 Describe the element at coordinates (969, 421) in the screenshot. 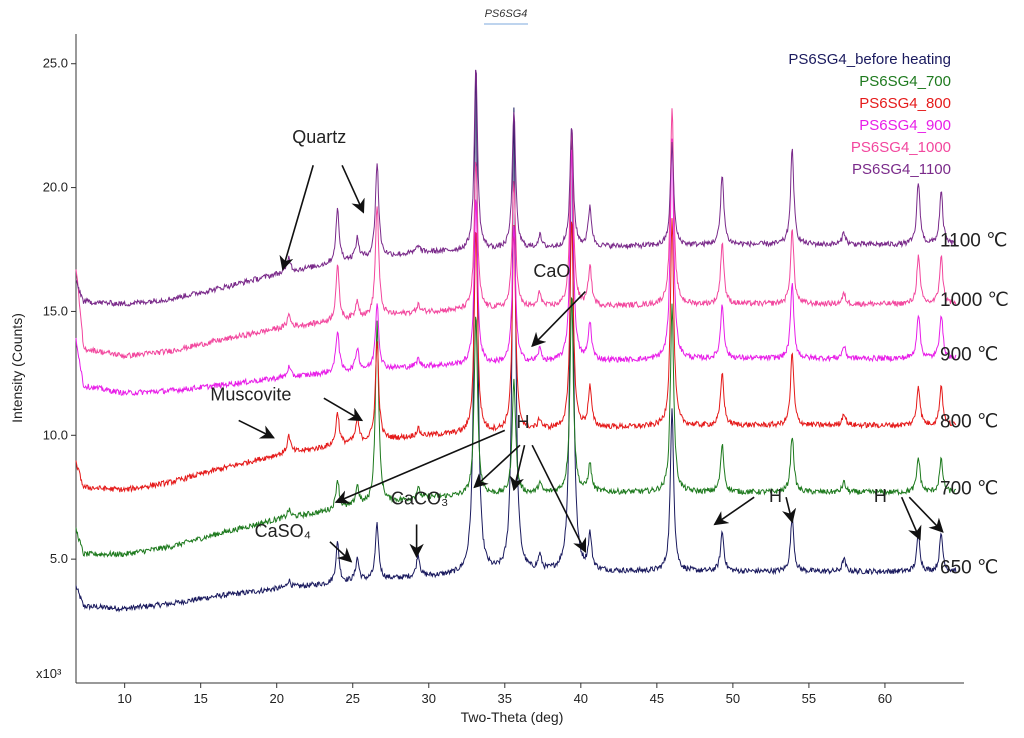

I see `temperature-label: 800 ℃` at that location.